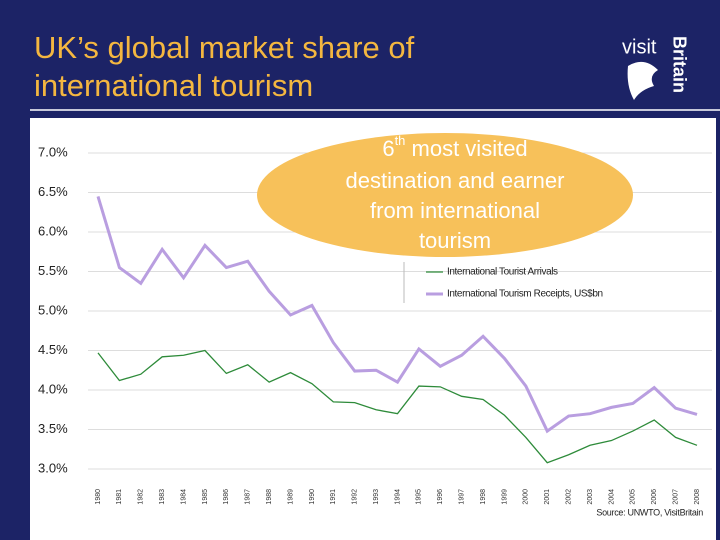  What do you see at coordinates (53, 151) in the screenshot?
I see `y-tick-label: 7.0%` at bounding box center [53, 151].